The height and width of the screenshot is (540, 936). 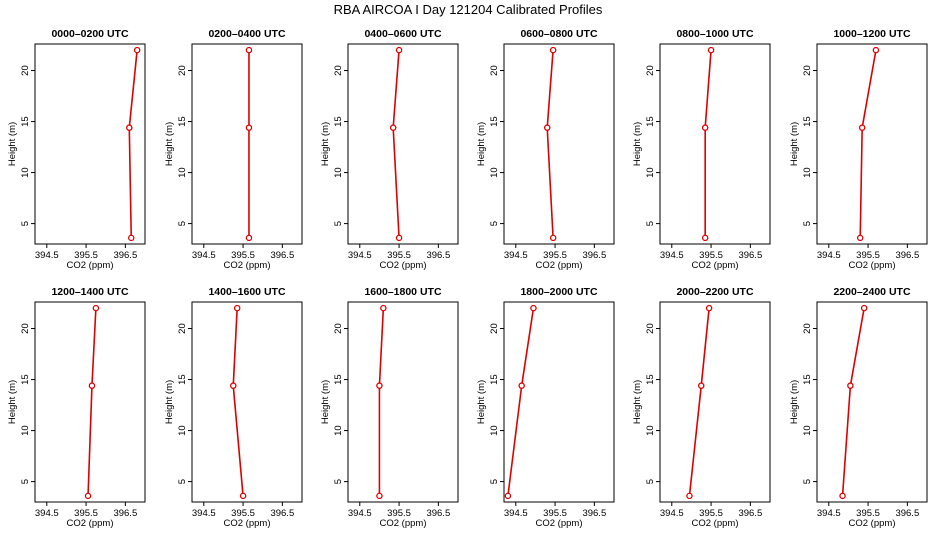 What do you see at coordinates (714, 292) in the screenshot?
I see `panel-title: 2000–2200 UTC` at bounding box center [714, 292].